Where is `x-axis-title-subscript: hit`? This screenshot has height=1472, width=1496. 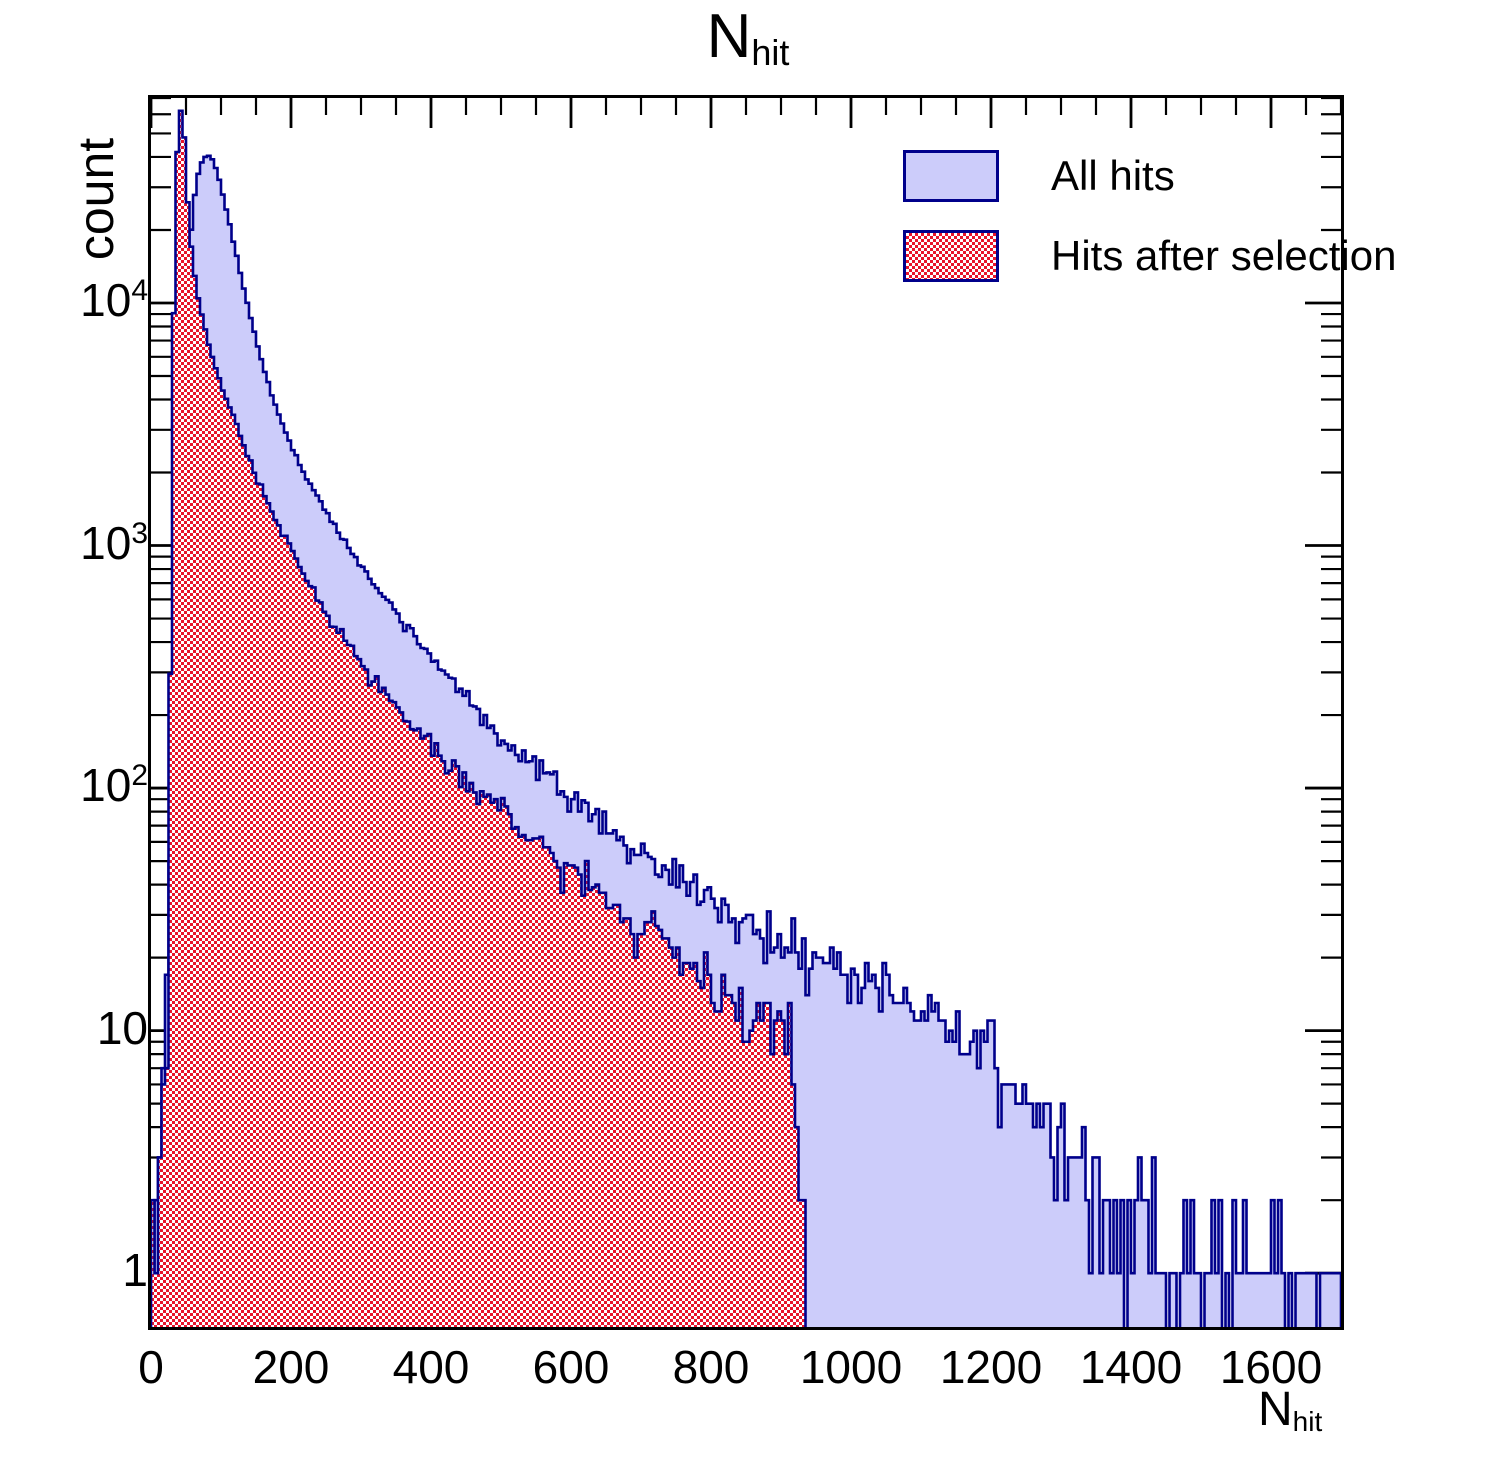
x-axis-title-subscript: hit is located at coordinates (1307, 1421).